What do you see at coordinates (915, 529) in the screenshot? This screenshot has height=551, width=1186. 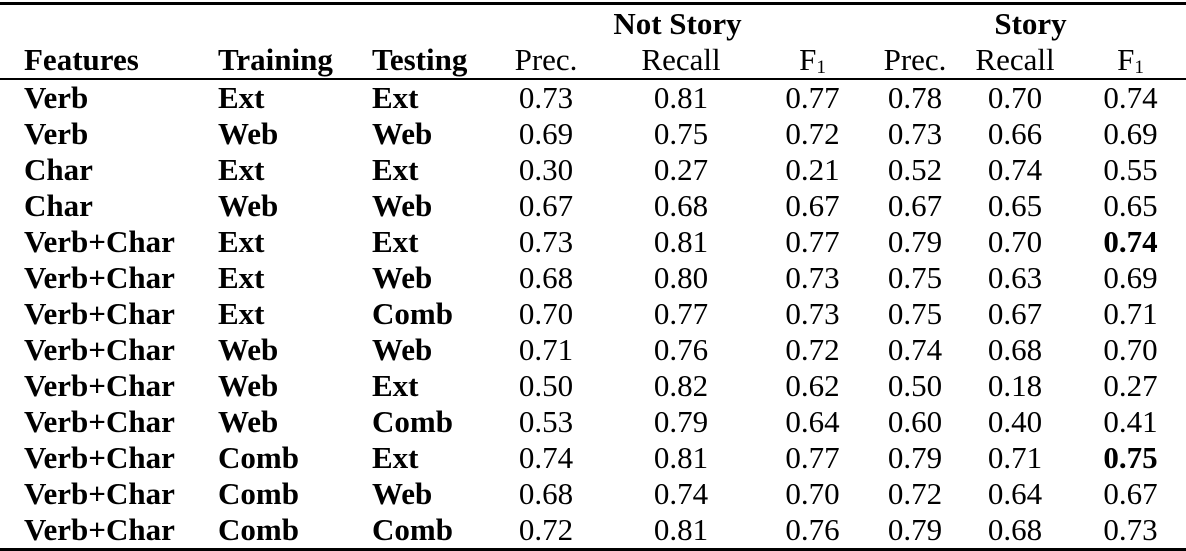 I see `s-prec-cell: 0.79` at bounding box center [915, 529].